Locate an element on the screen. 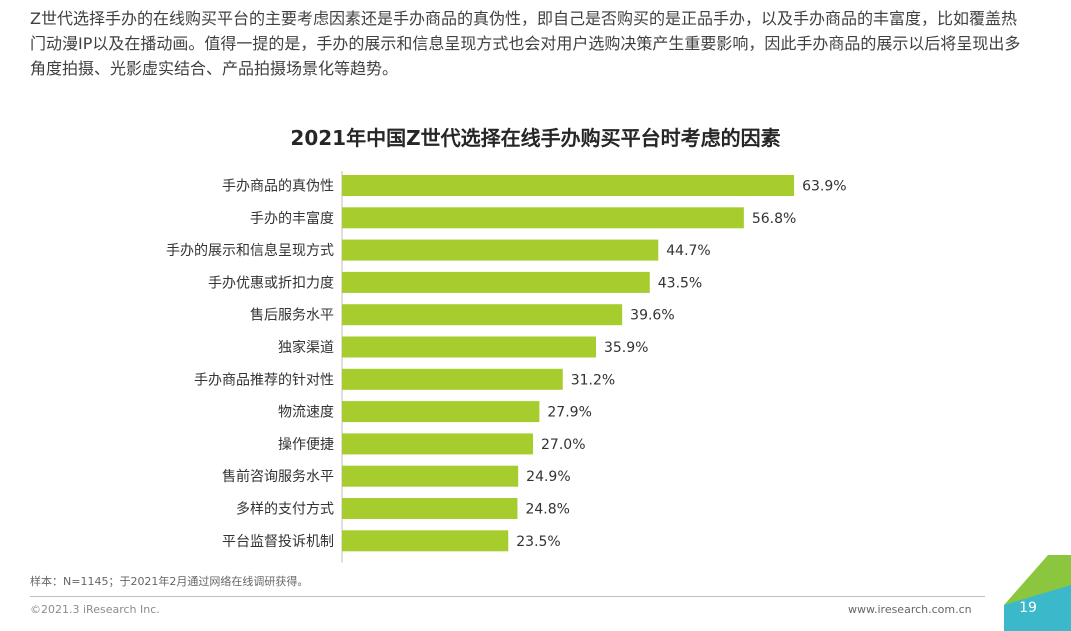 The image size is (1071, 631). category-label-11: 多样的支付方式 is located at coordinates (285, 509).